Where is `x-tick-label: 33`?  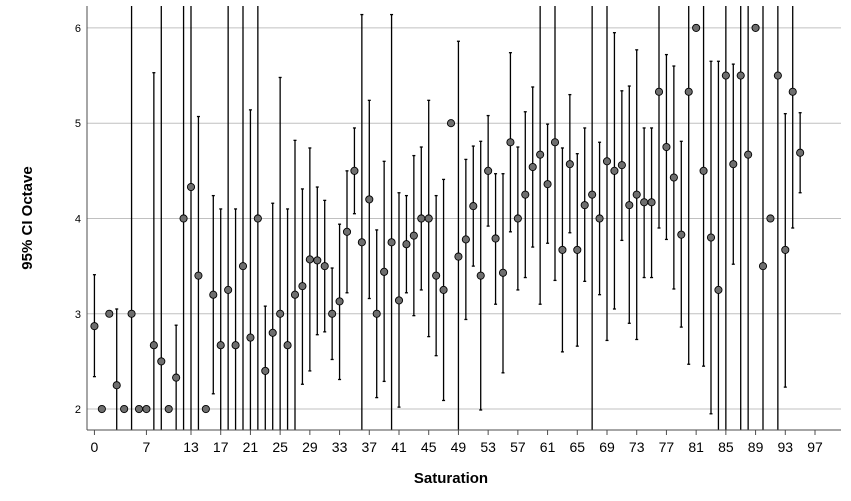 x-tick-label: 33 is located at coordinates (340, 447).